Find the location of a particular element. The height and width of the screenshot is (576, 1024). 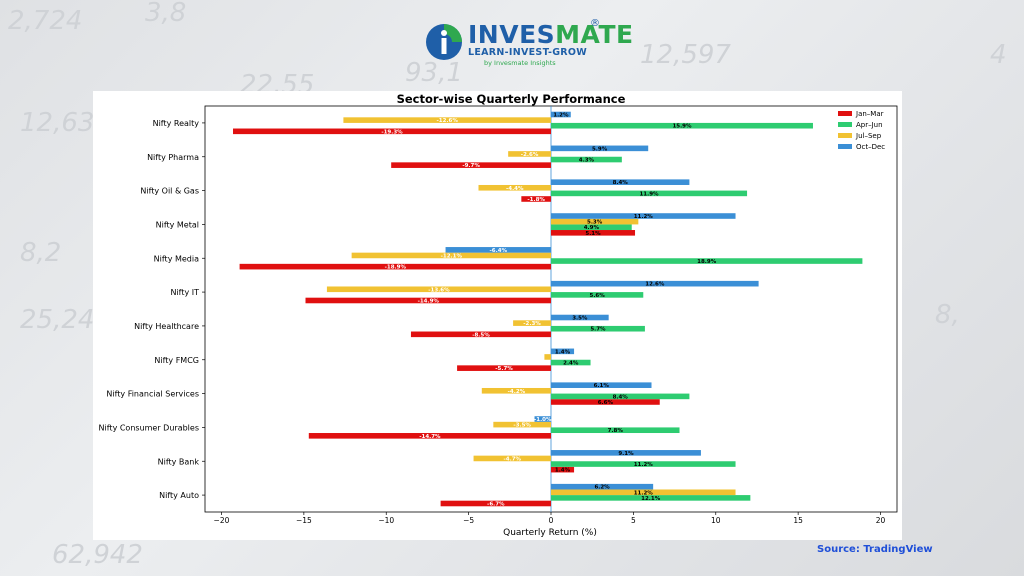

bar-value-label: 12.1% is located at coordinates (651, 499).